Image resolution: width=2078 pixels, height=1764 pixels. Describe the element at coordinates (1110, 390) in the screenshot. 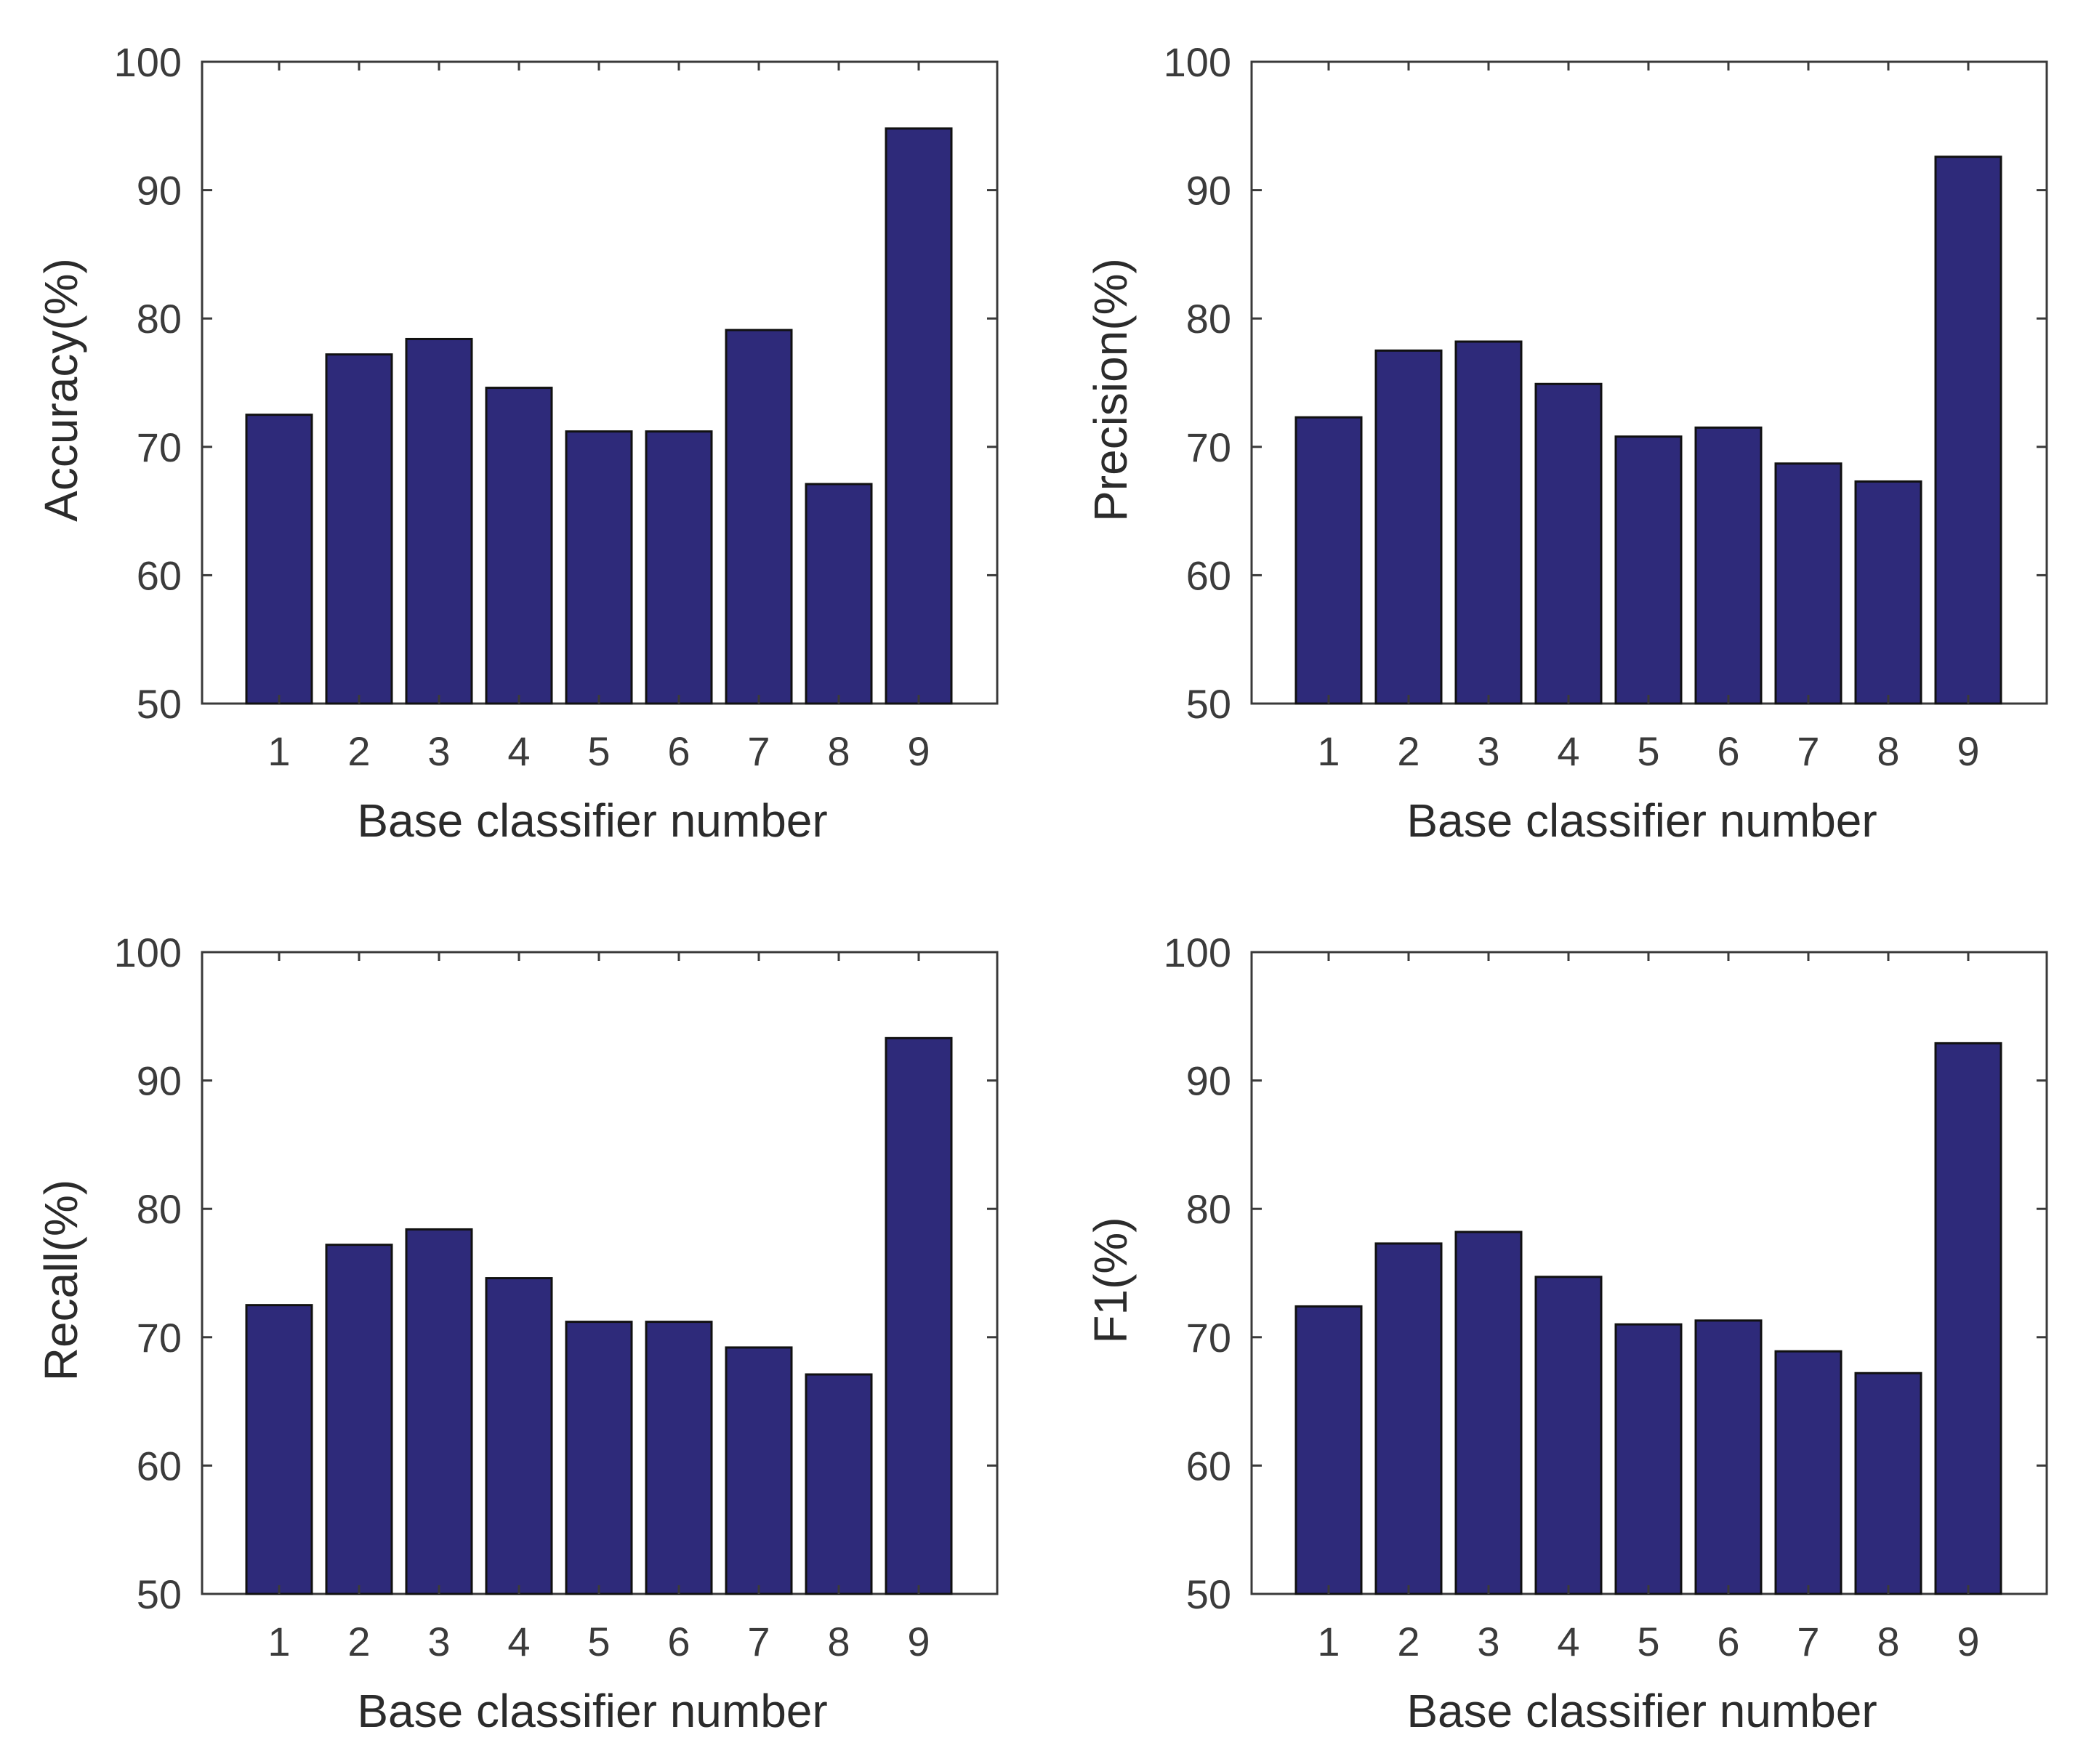

I see `y-axis-label: Precision(%)` at that location.